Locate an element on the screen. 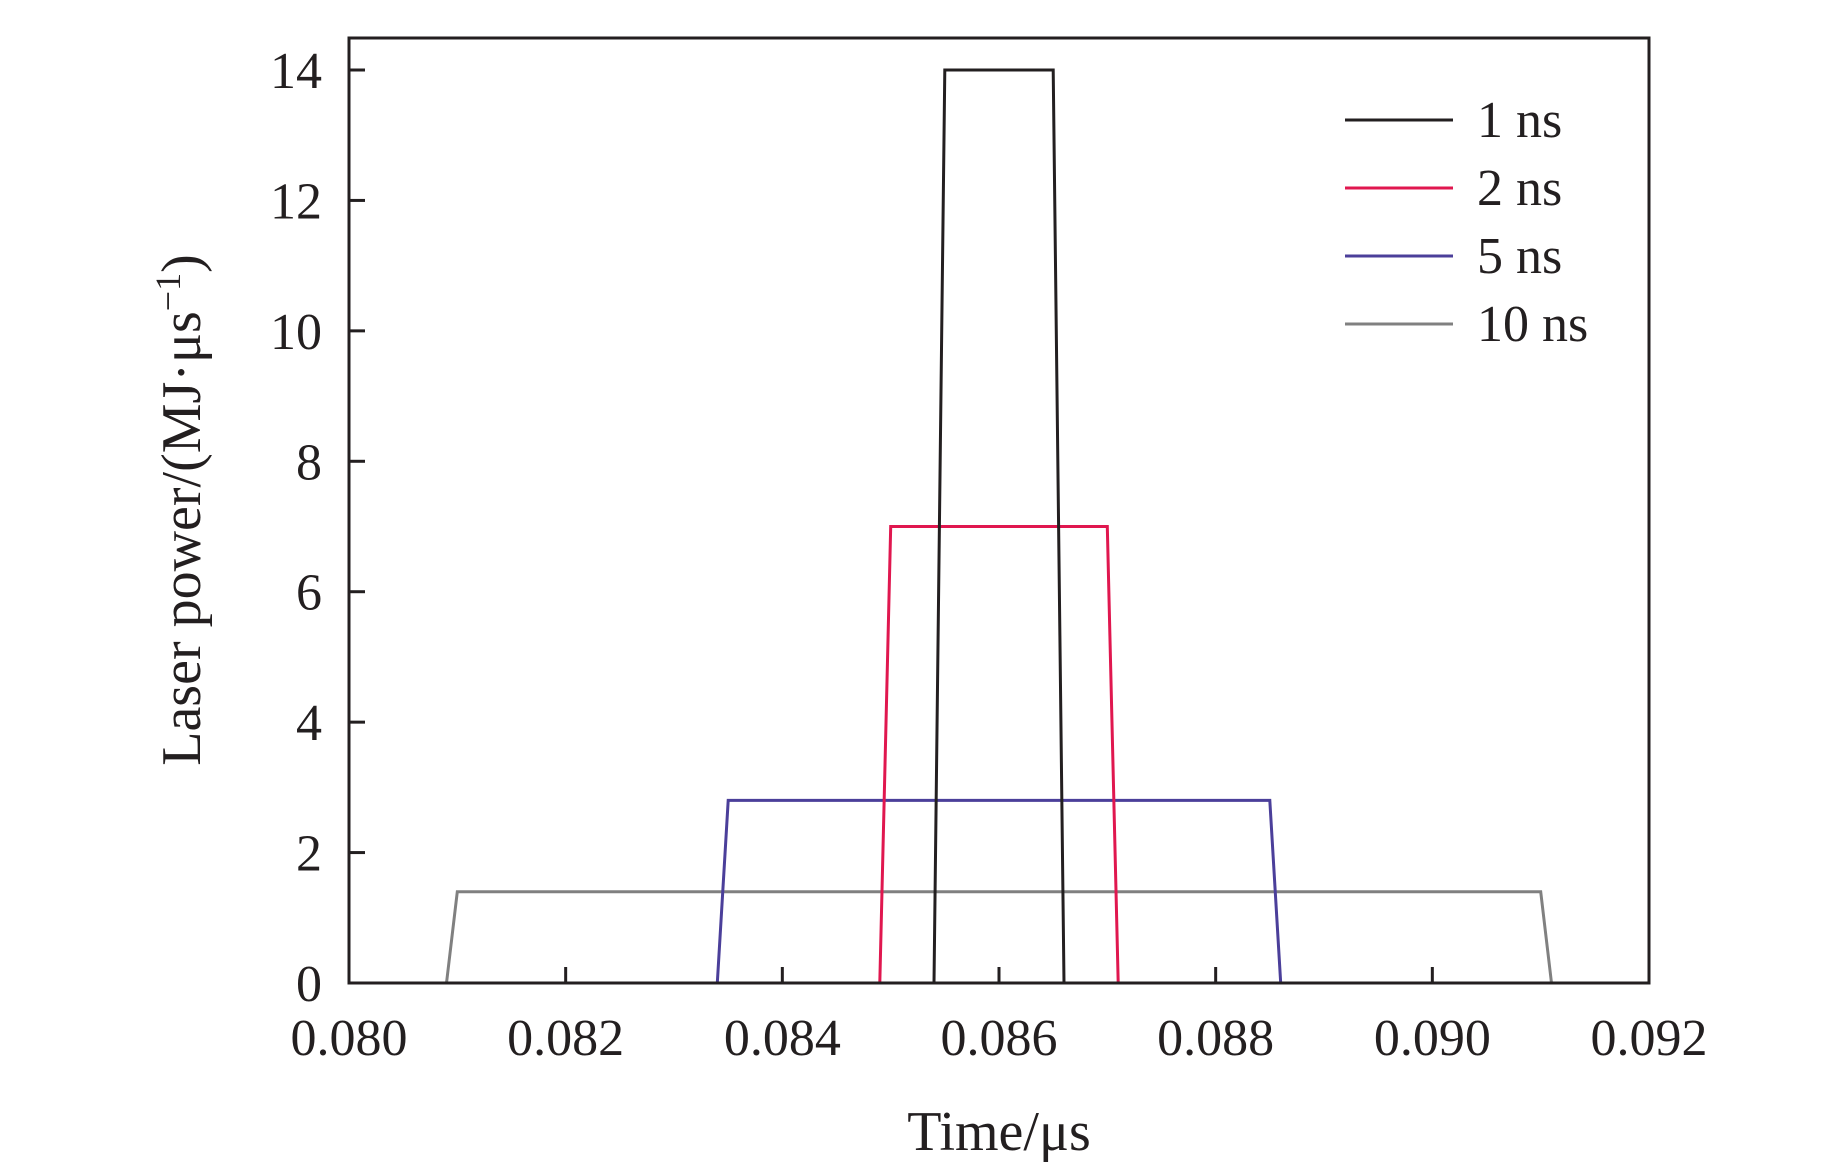 The width and height of the screenshot is (1843, 1169). legend-label-10ns: 10 ns is located at coordinates (1532, 324).